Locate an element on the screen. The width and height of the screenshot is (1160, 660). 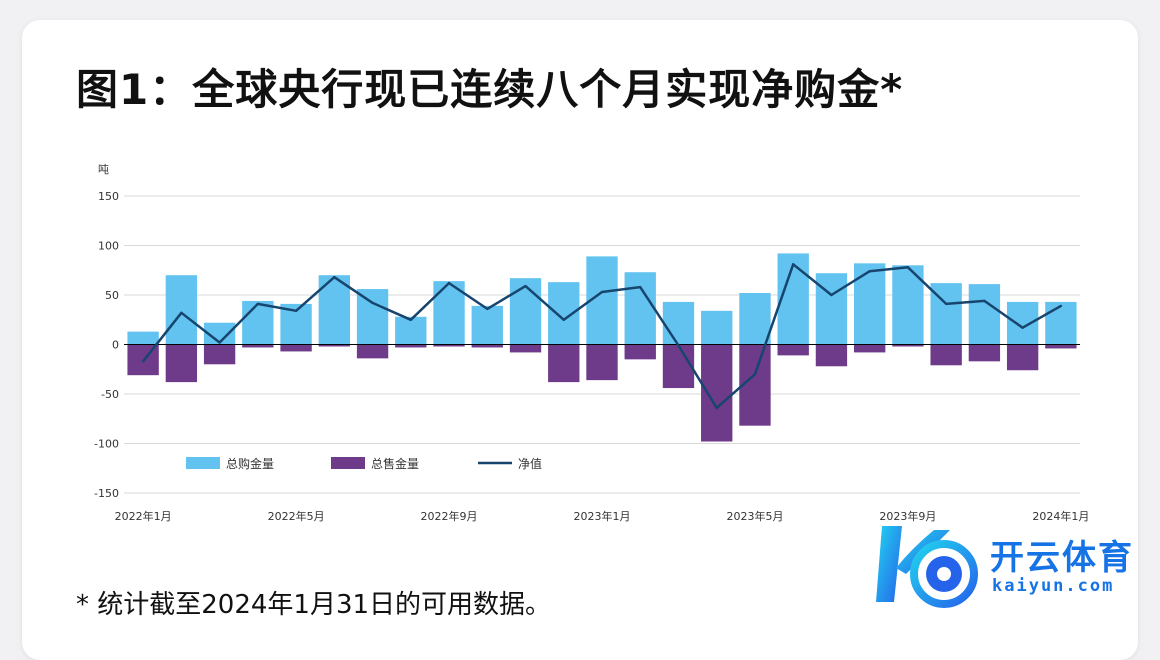
y-tick-label: -150 is located at coordinates (106, 493).